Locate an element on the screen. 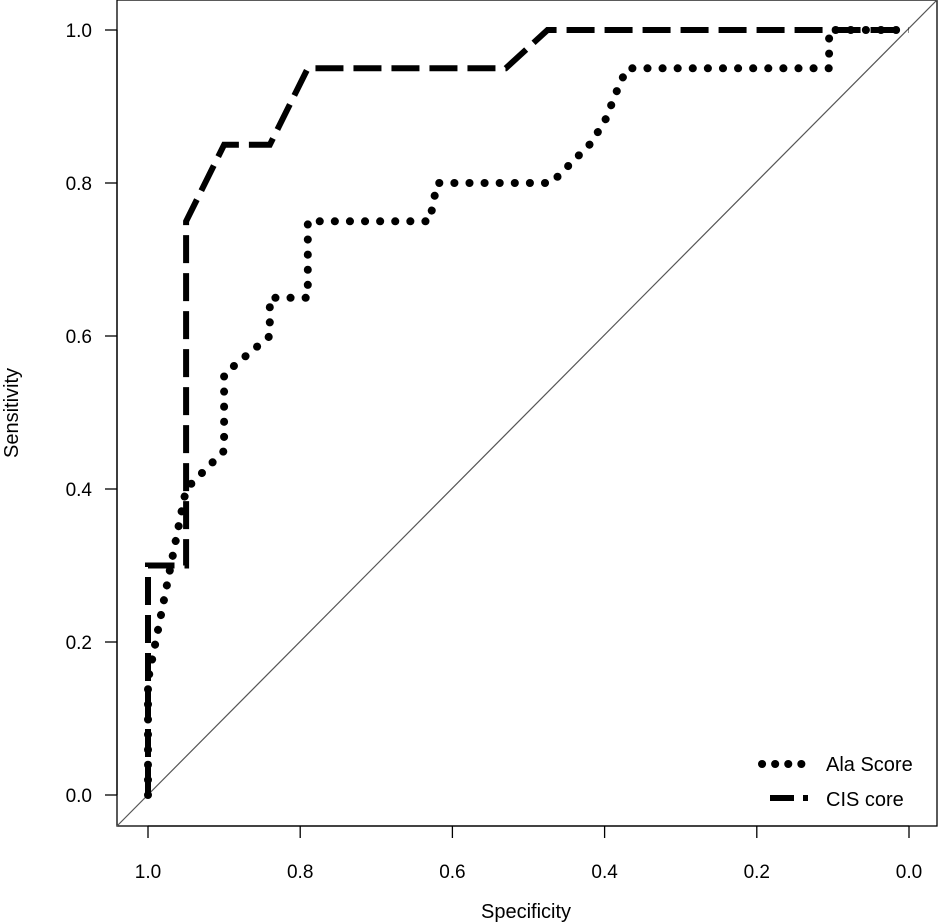 This screenshot has width=939, height=924. y-tick-label: 0.0 is located at coordinates (79, 796).